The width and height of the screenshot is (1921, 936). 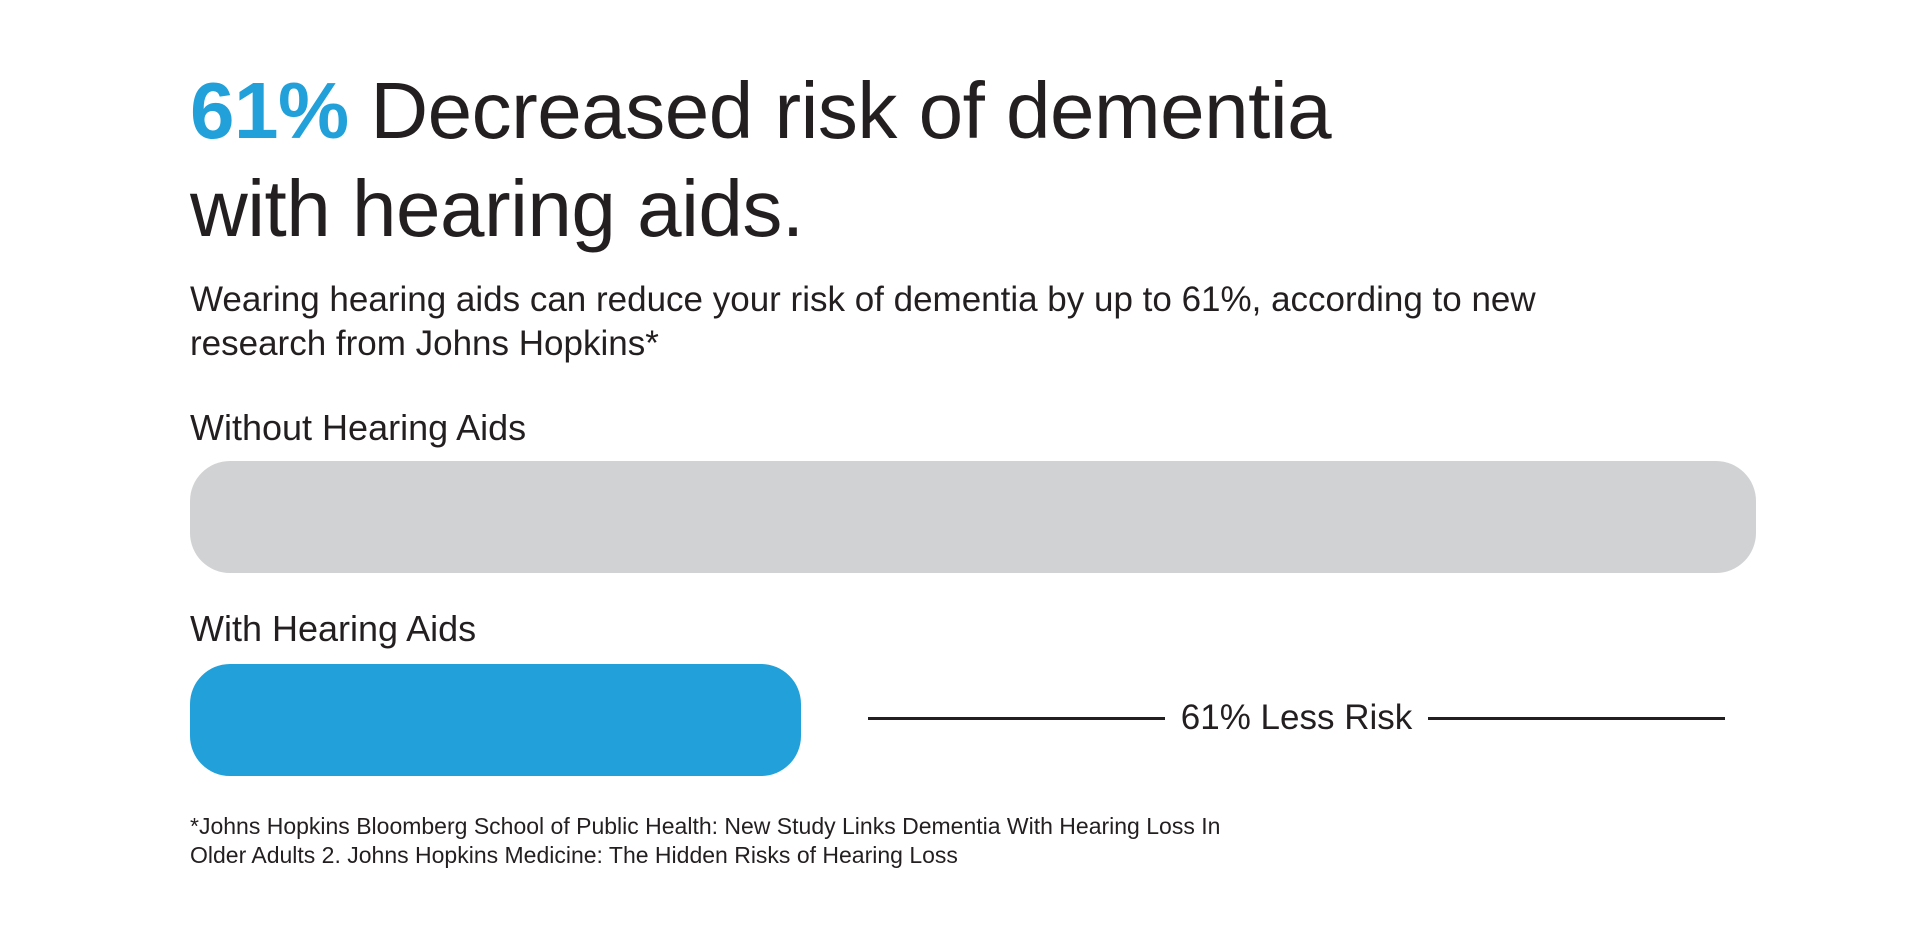 I want to click on risk-reduction-callout: 61% Less Risk, so click(x=1297, y=718).